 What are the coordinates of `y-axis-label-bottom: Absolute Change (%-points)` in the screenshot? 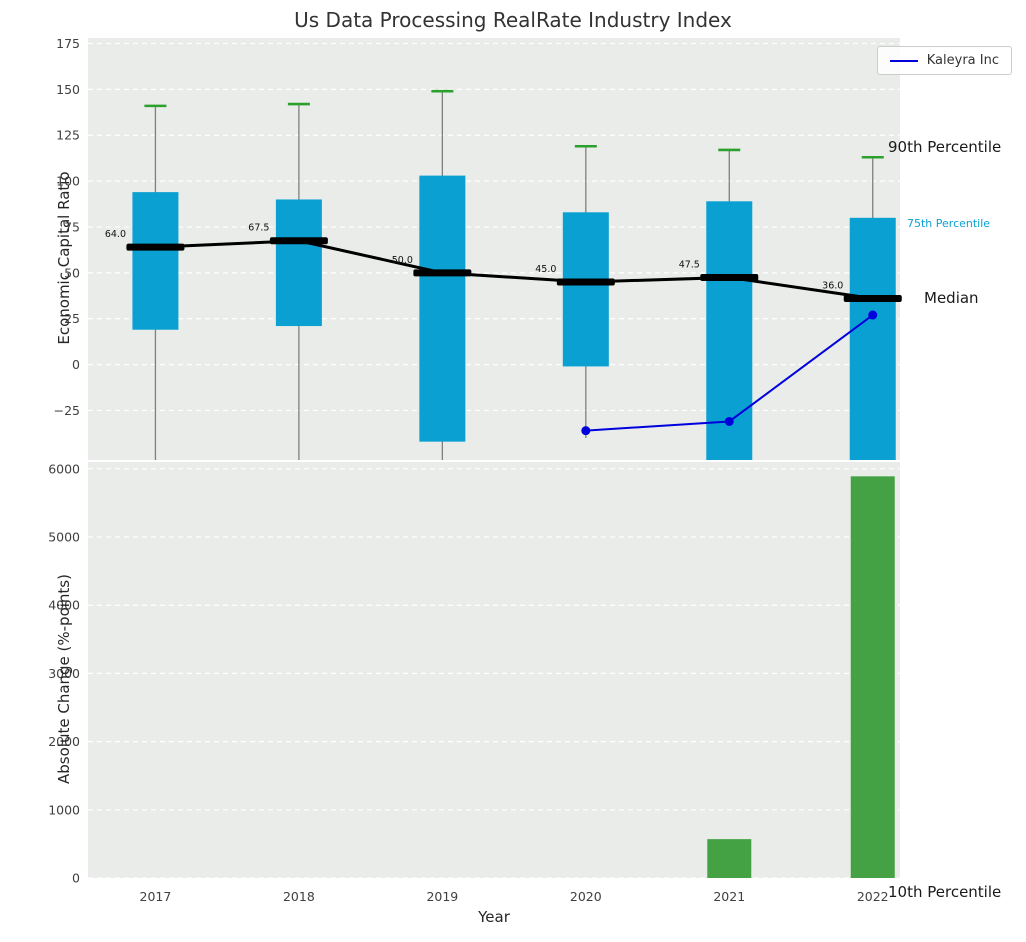 It's located at (64, 679).